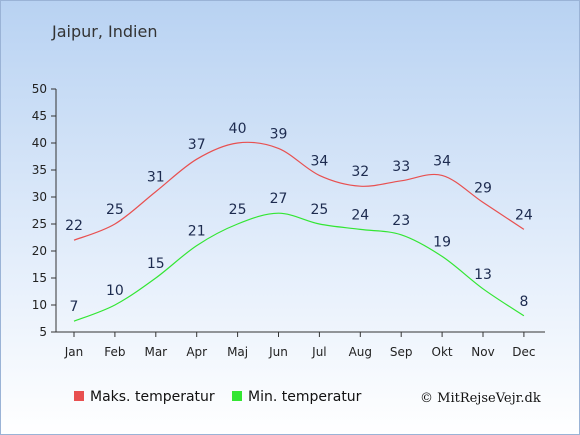 This screenshot has height=435, width=580. Describe the element at coordinates (360, 352) in the screenshot. I see `x-tick-label: Aug` at that location.